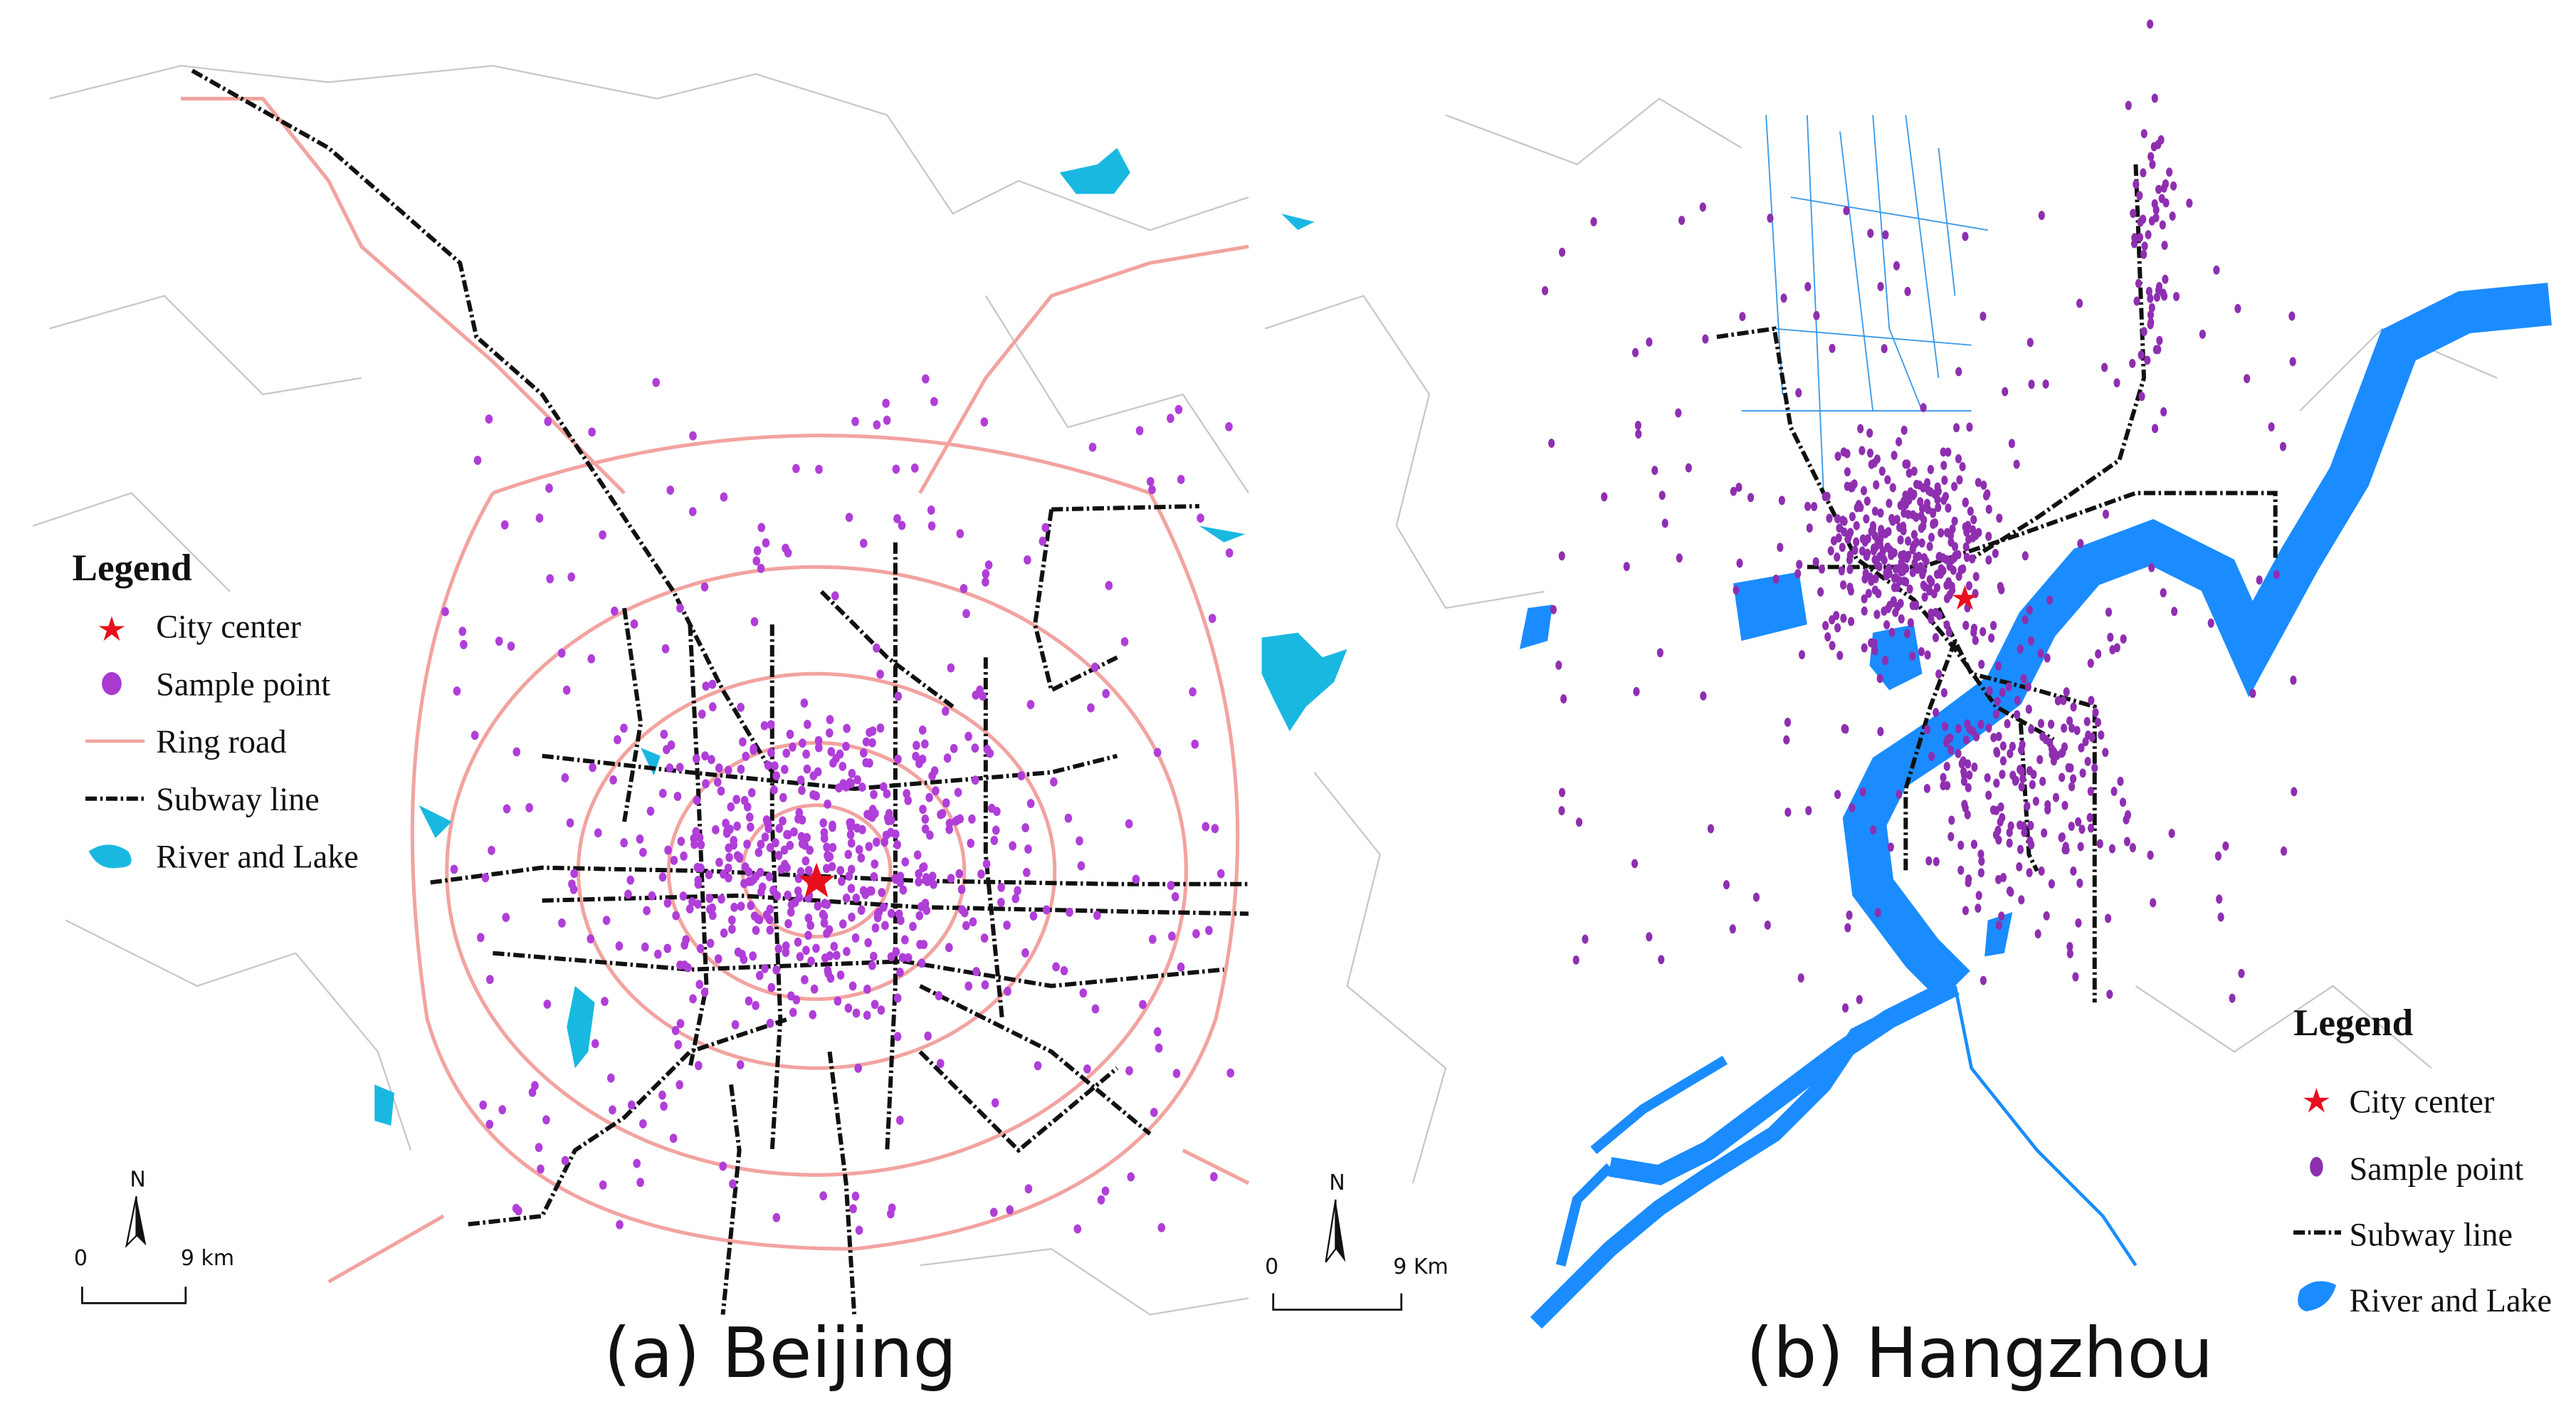 Image resolution: width=2576 pixels, height=1409 pixels. I want to click on legend-label: River and Lake, so click(2450, 1300).